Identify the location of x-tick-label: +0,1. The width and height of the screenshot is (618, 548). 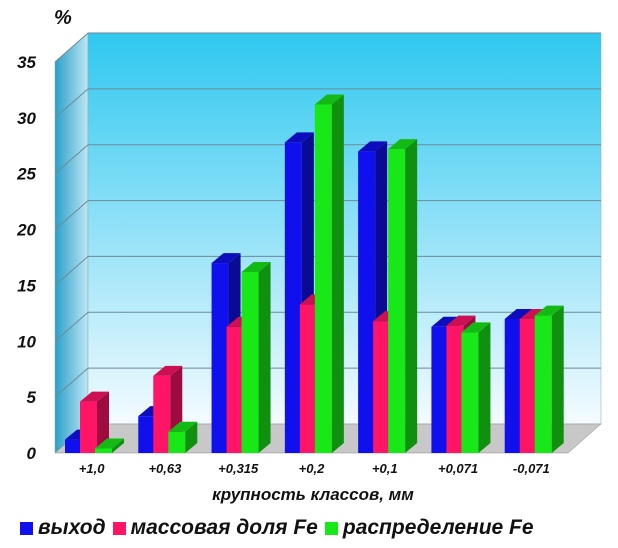
(385, 468).